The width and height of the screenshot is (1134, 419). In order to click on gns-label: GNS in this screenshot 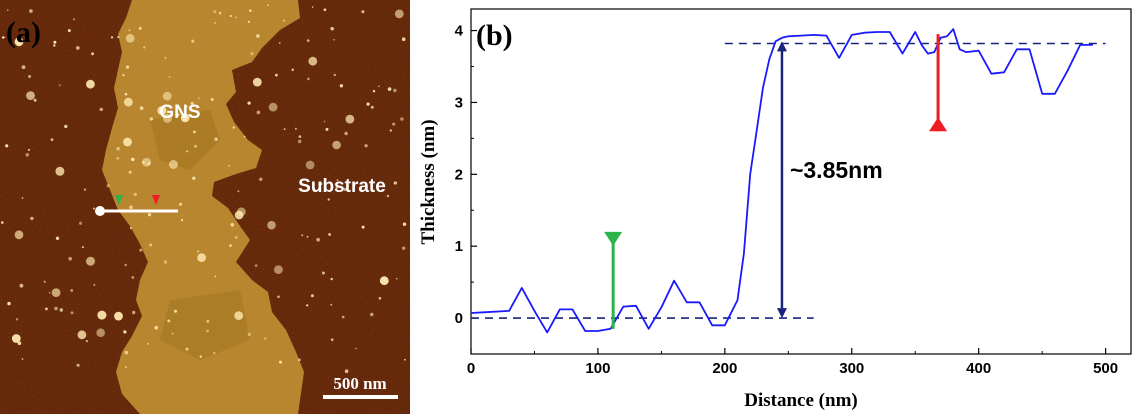, I will do `click(179, 112)`.